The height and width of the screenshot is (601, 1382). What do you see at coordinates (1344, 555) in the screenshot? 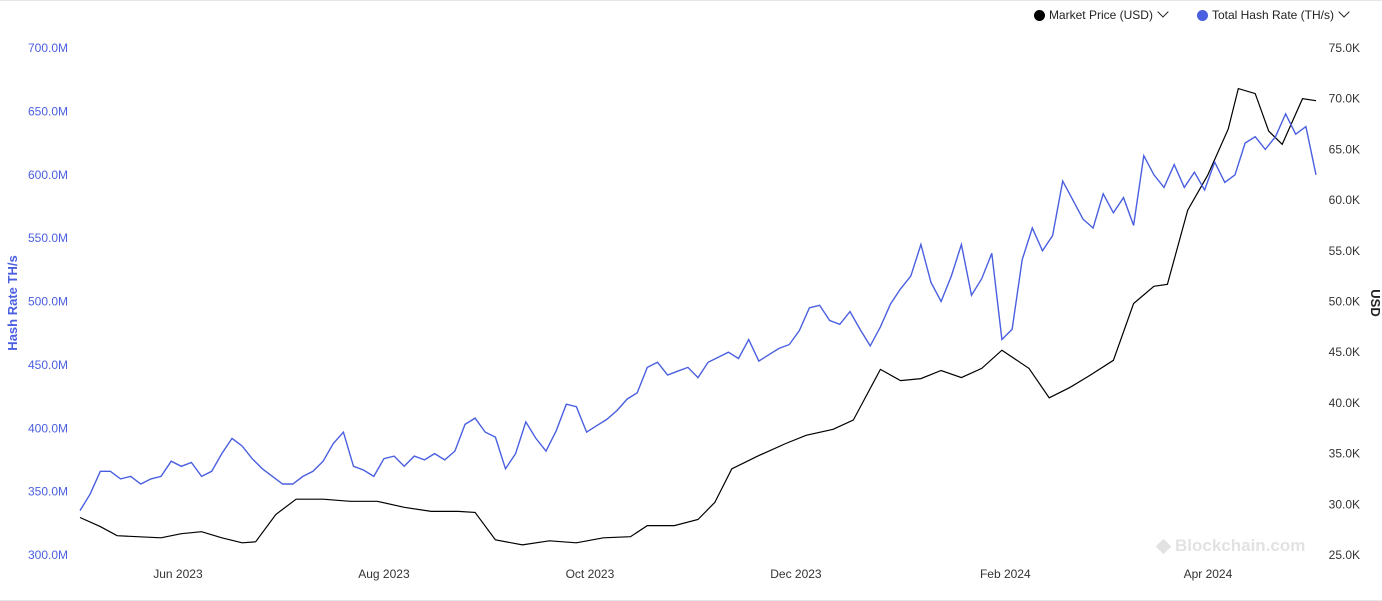
I see `right-tick-label: 25.0K` at bounding box center [1344, 555].